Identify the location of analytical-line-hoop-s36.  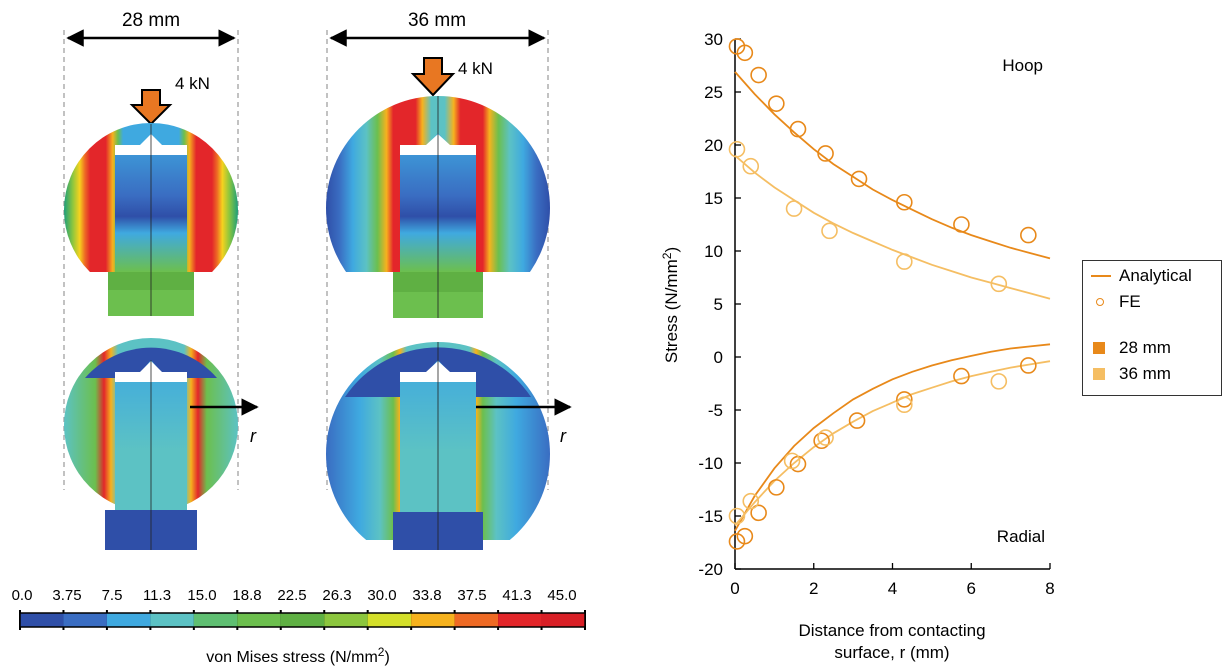
(892, 227).